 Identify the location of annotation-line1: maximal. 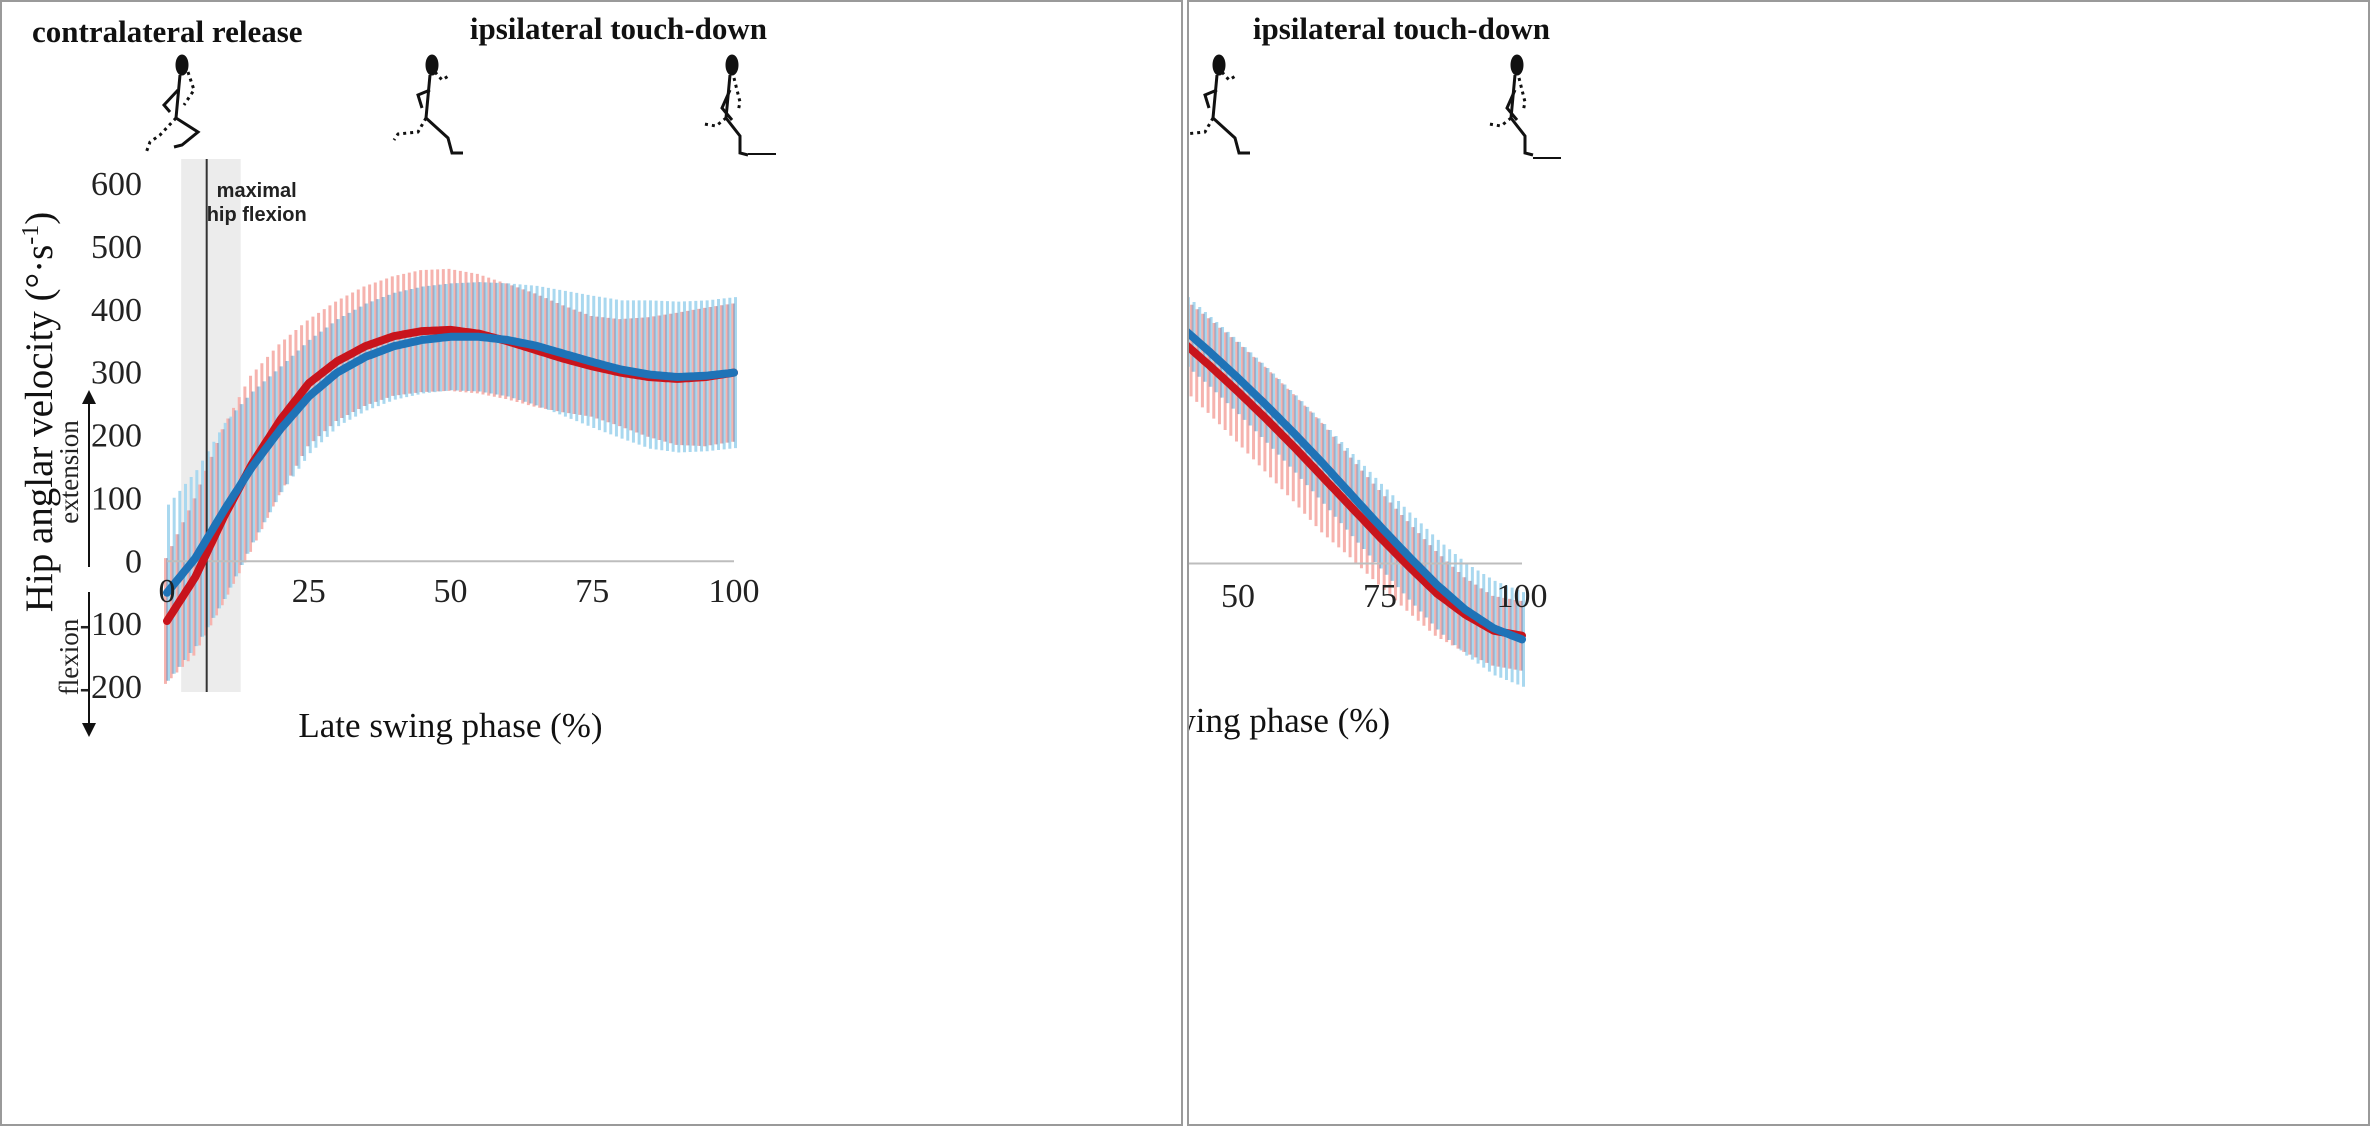
(257, 191).